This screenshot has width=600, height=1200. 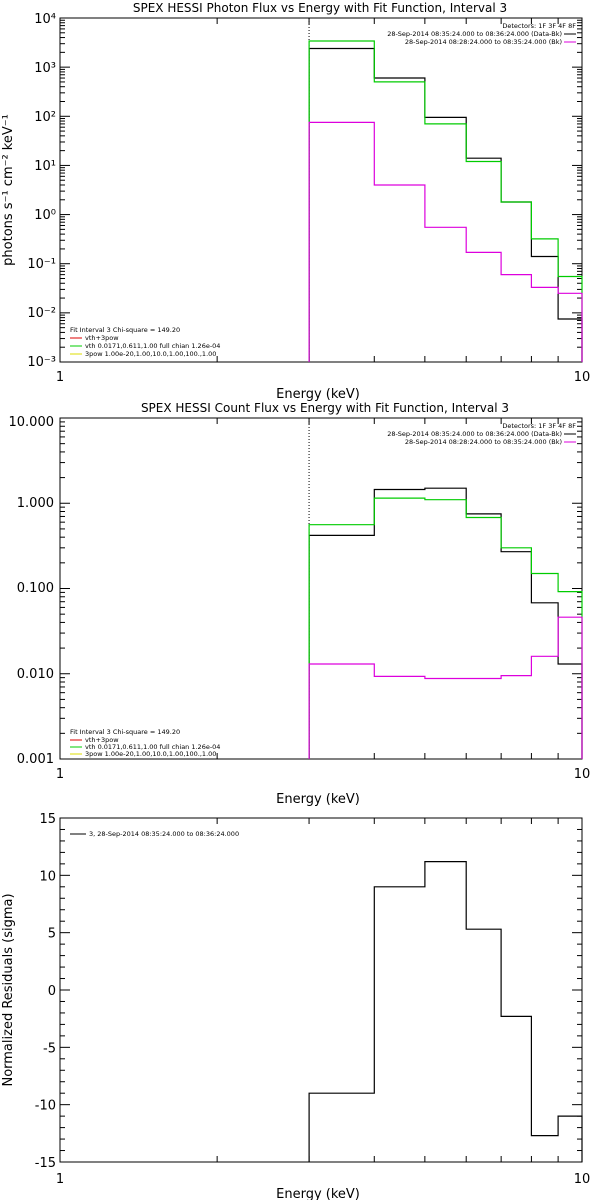 What do you see at coordinates (41, 264) in the screenshot?
I see `y-tick-label: 10⁻¹` at bounding box center [41, 264].